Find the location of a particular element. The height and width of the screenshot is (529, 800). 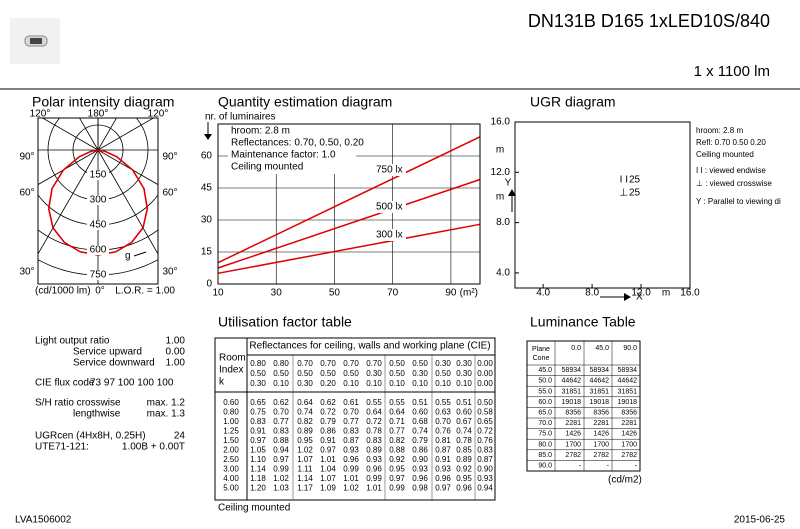

utilisation-factor: 0.75 is located at coordinates (258, 412).